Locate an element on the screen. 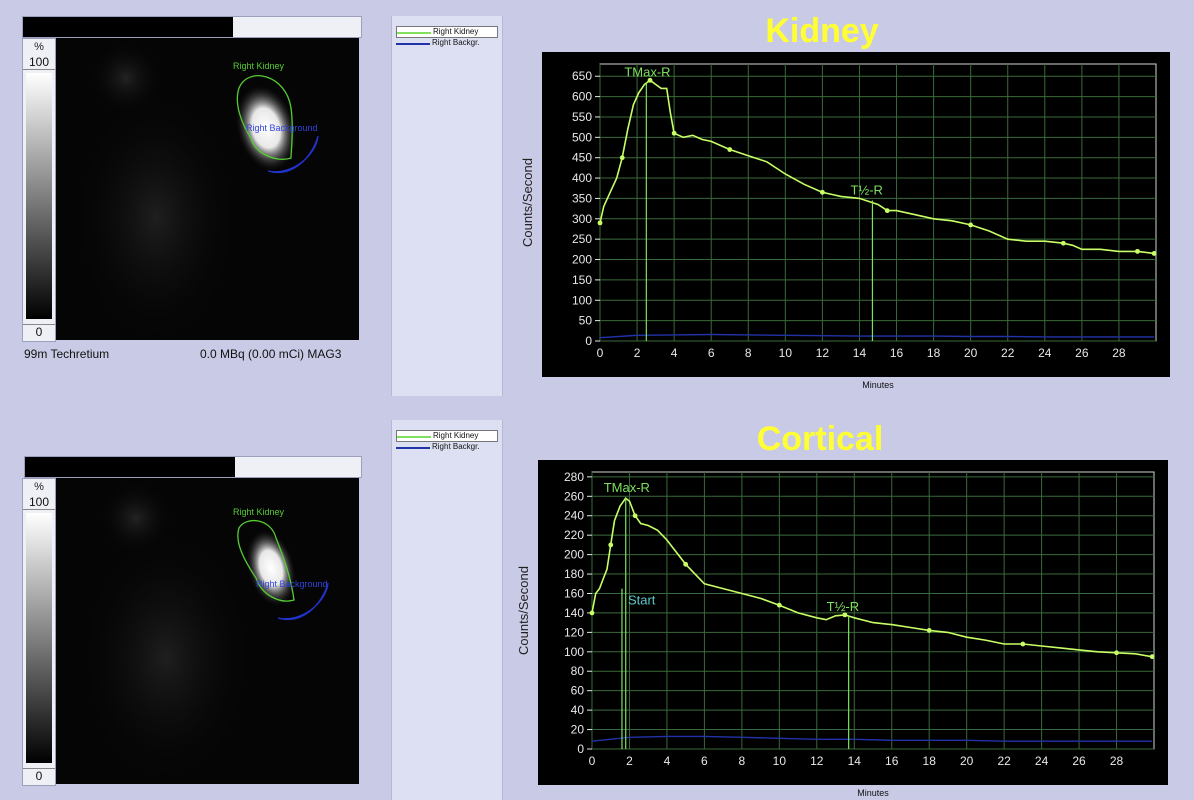  y-tick-label: 80 is located at coordinates (578, 671).